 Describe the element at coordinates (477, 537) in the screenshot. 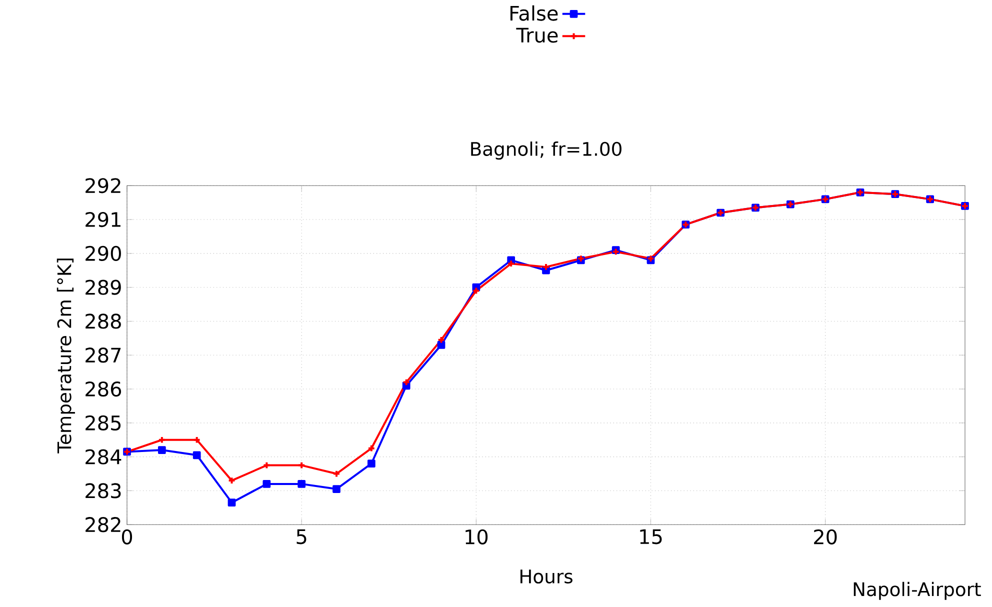

I see `x-tick-label: 10` at that location.